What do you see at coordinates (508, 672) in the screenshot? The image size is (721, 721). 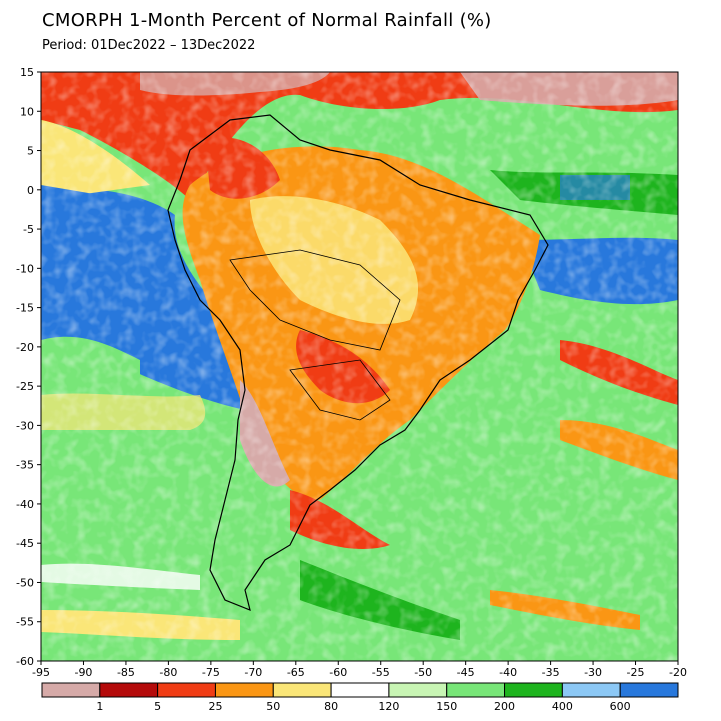 I see `x-tick-label: -40` at bounding box center [508, 672].